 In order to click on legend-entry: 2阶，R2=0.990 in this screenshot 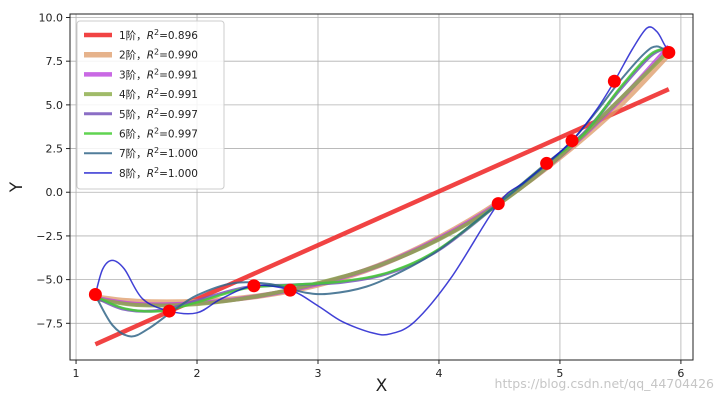, I will do `click(141, 55)`.